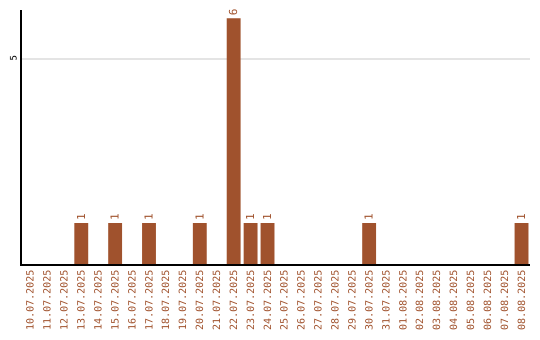 Image resolution: width=540 pixels, height=340 pixels. Describe the element at coordinates (370, 300) in the screenshot. I see `x-tick-label: 30.07.2025` at that location.